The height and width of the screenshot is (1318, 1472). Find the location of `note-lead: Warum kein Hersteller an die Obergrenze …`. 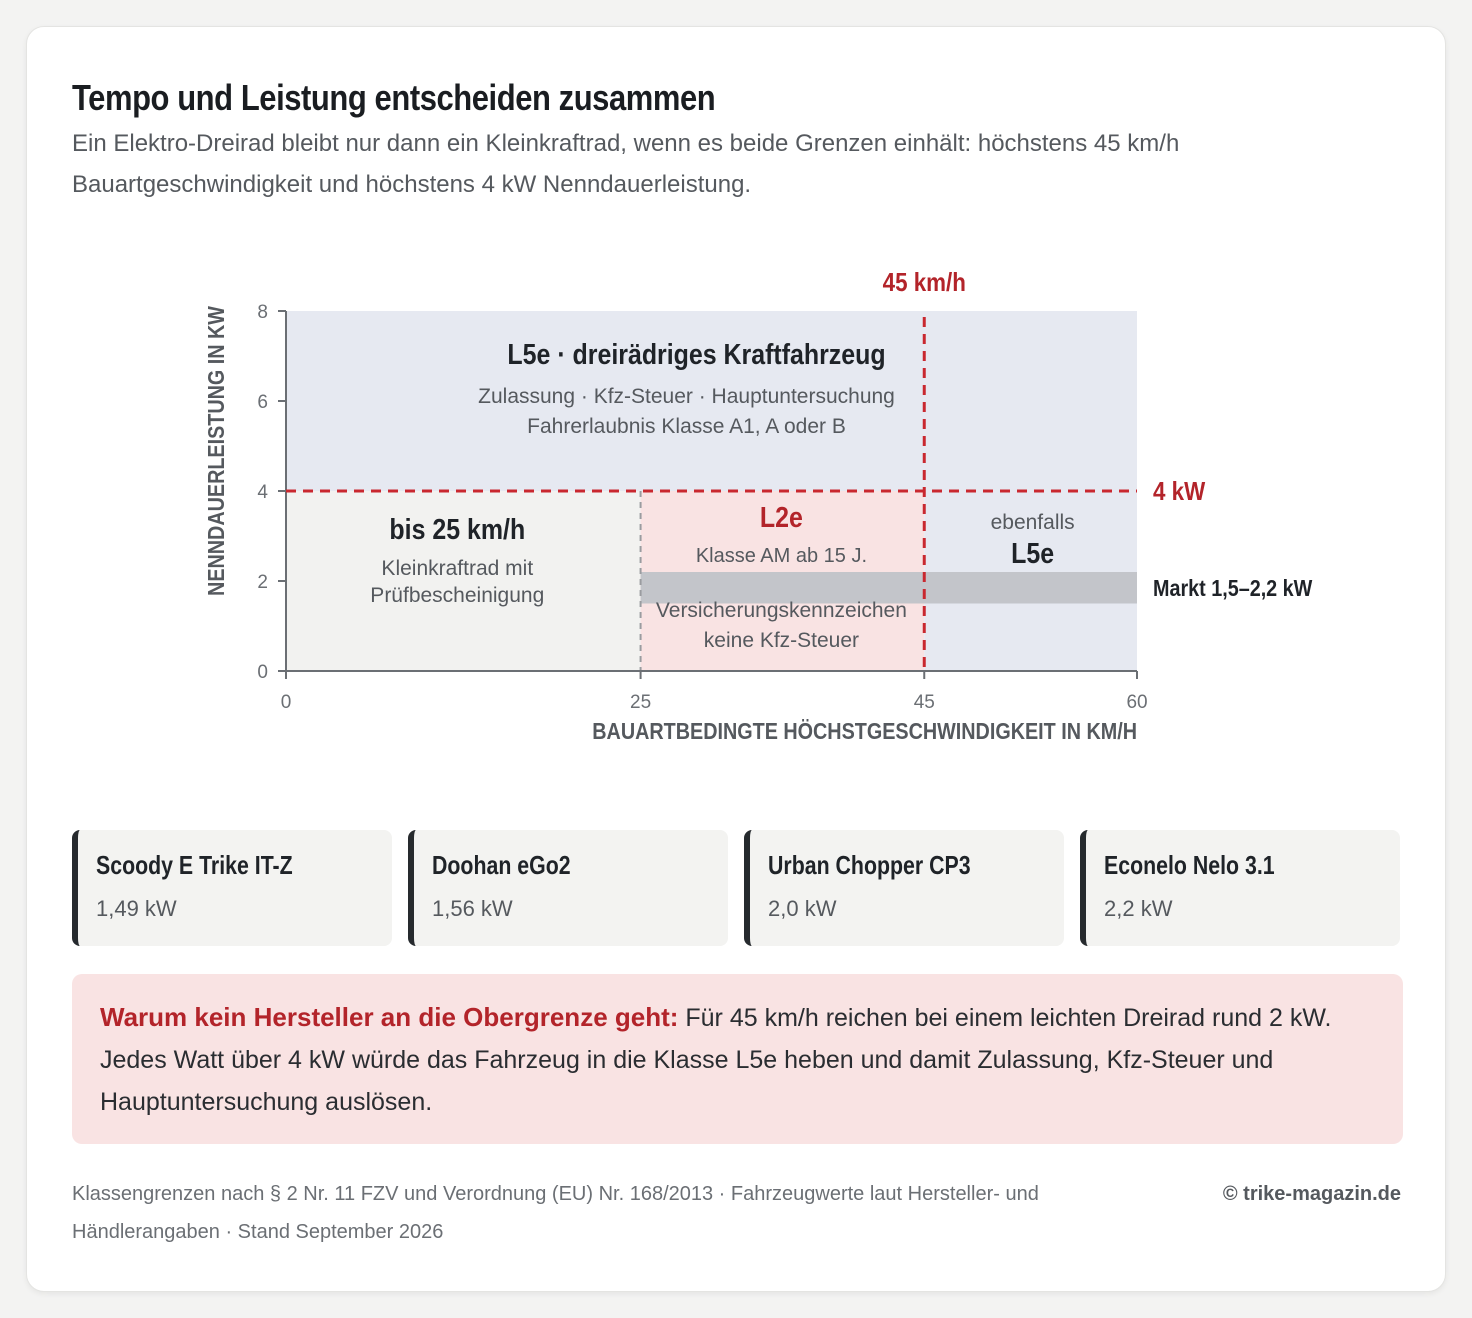

note-lead: Warum kein Hersteller an die Obergrenze … is located at coordinates (389, 1017).